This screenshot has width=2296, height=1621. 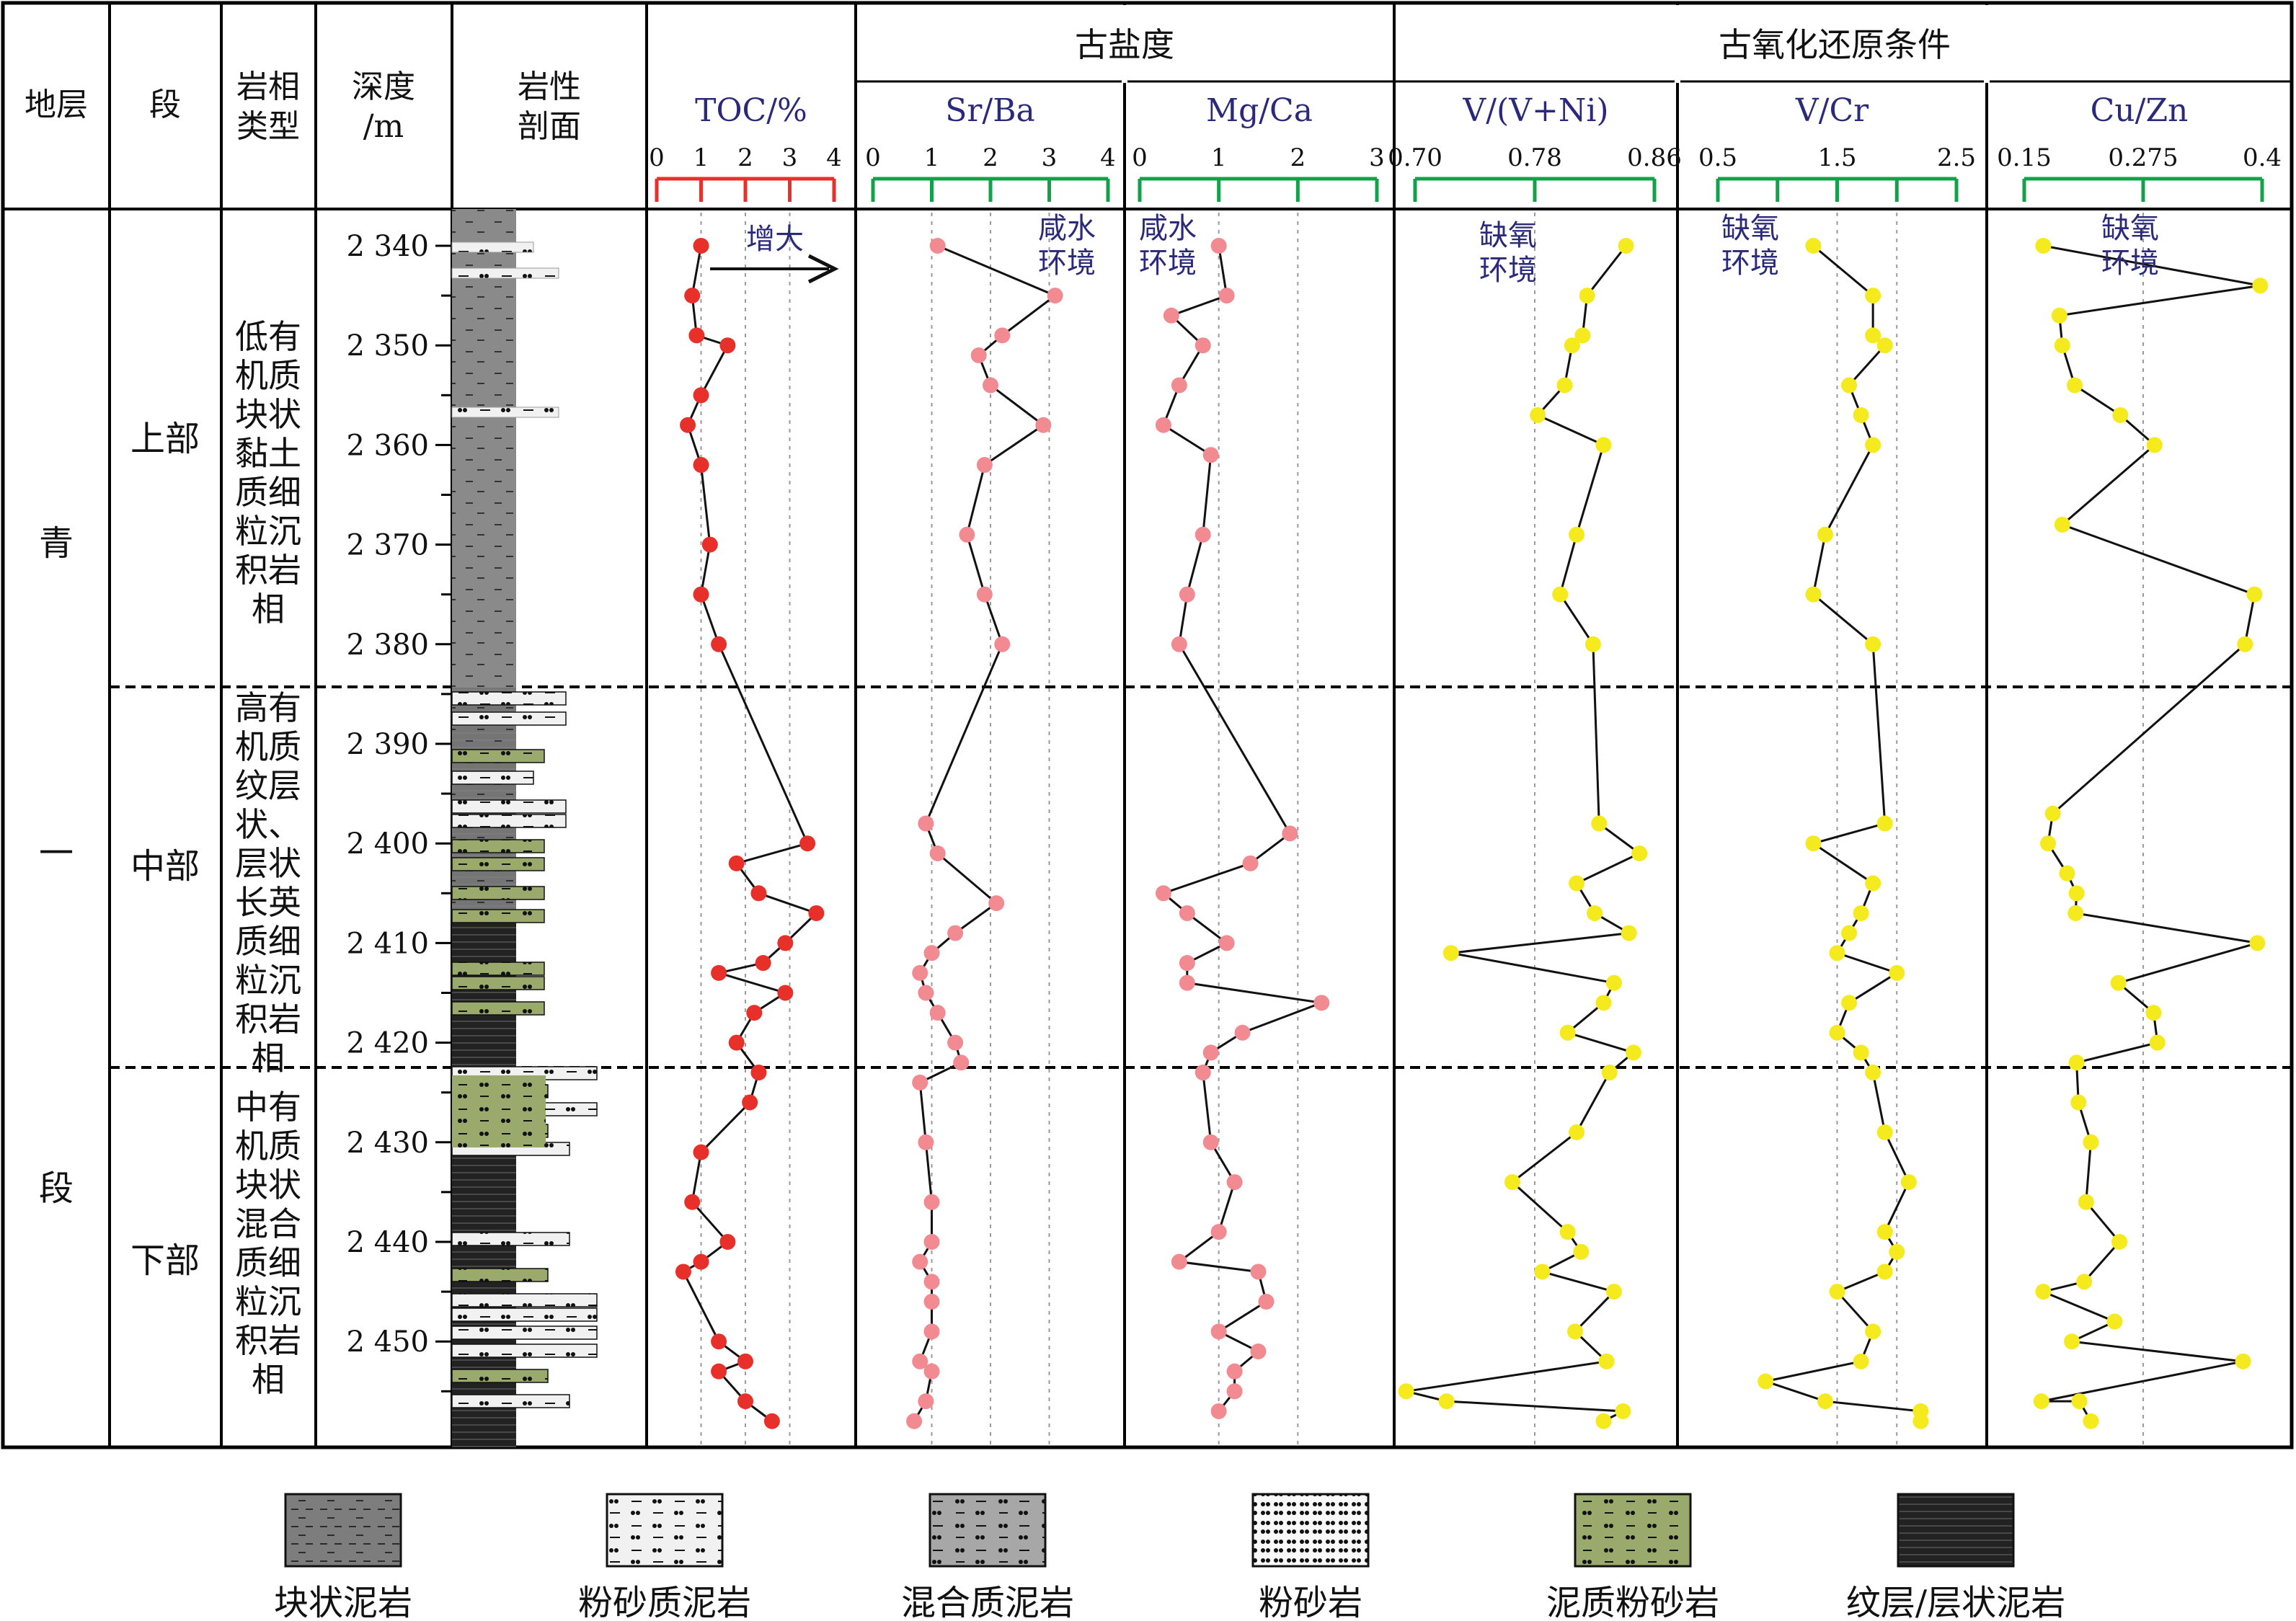 I want to click on depth-tick-label: 2 380, so click(x=387, y=645).